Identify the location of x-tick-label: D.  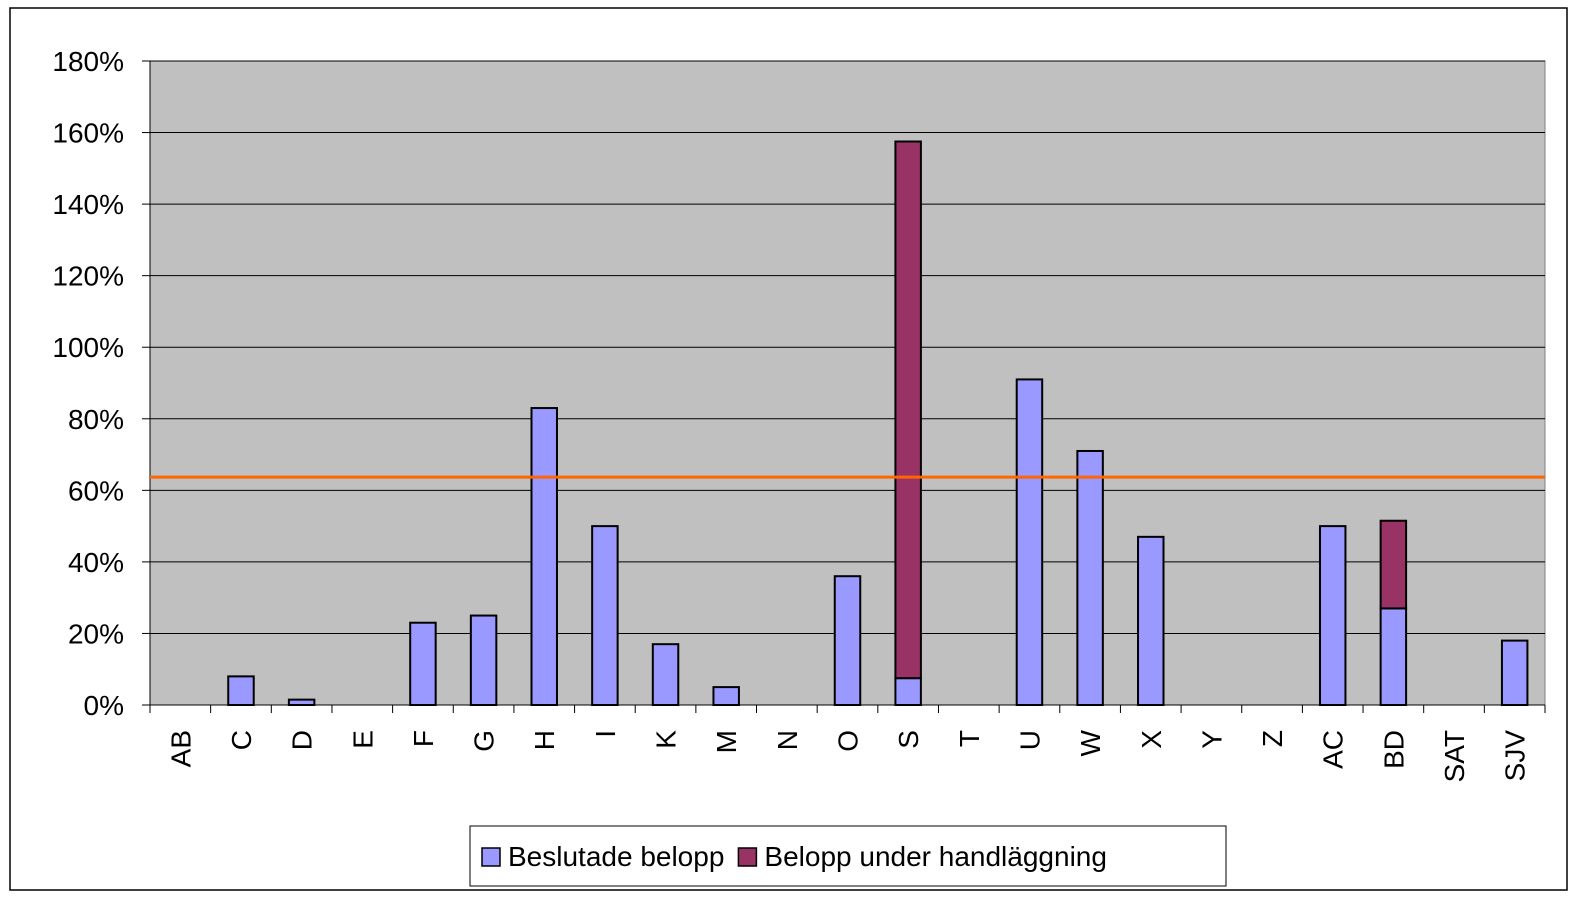
(302, 740).